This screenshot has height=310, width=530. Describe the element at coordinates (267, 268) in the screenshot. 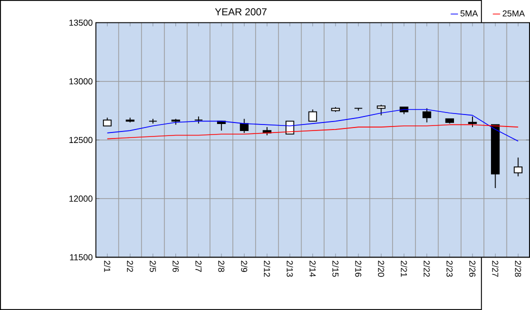

I see `x-tick-label: 2/12` at that location.